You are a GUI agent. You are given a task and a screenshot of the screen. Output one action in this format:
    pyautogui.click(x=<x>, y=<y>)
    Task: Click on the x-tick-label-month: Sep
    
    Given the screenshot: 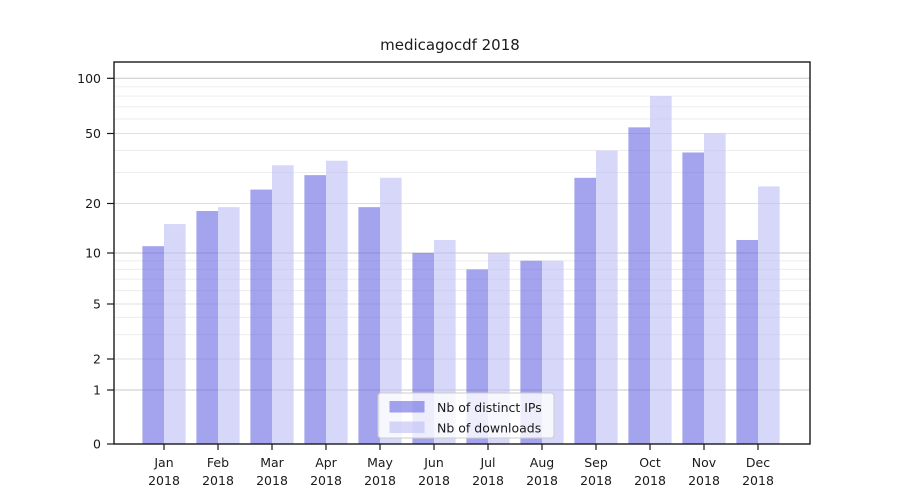 What is the action you would take?
    pyautogui.click(x=596, y=462)
    